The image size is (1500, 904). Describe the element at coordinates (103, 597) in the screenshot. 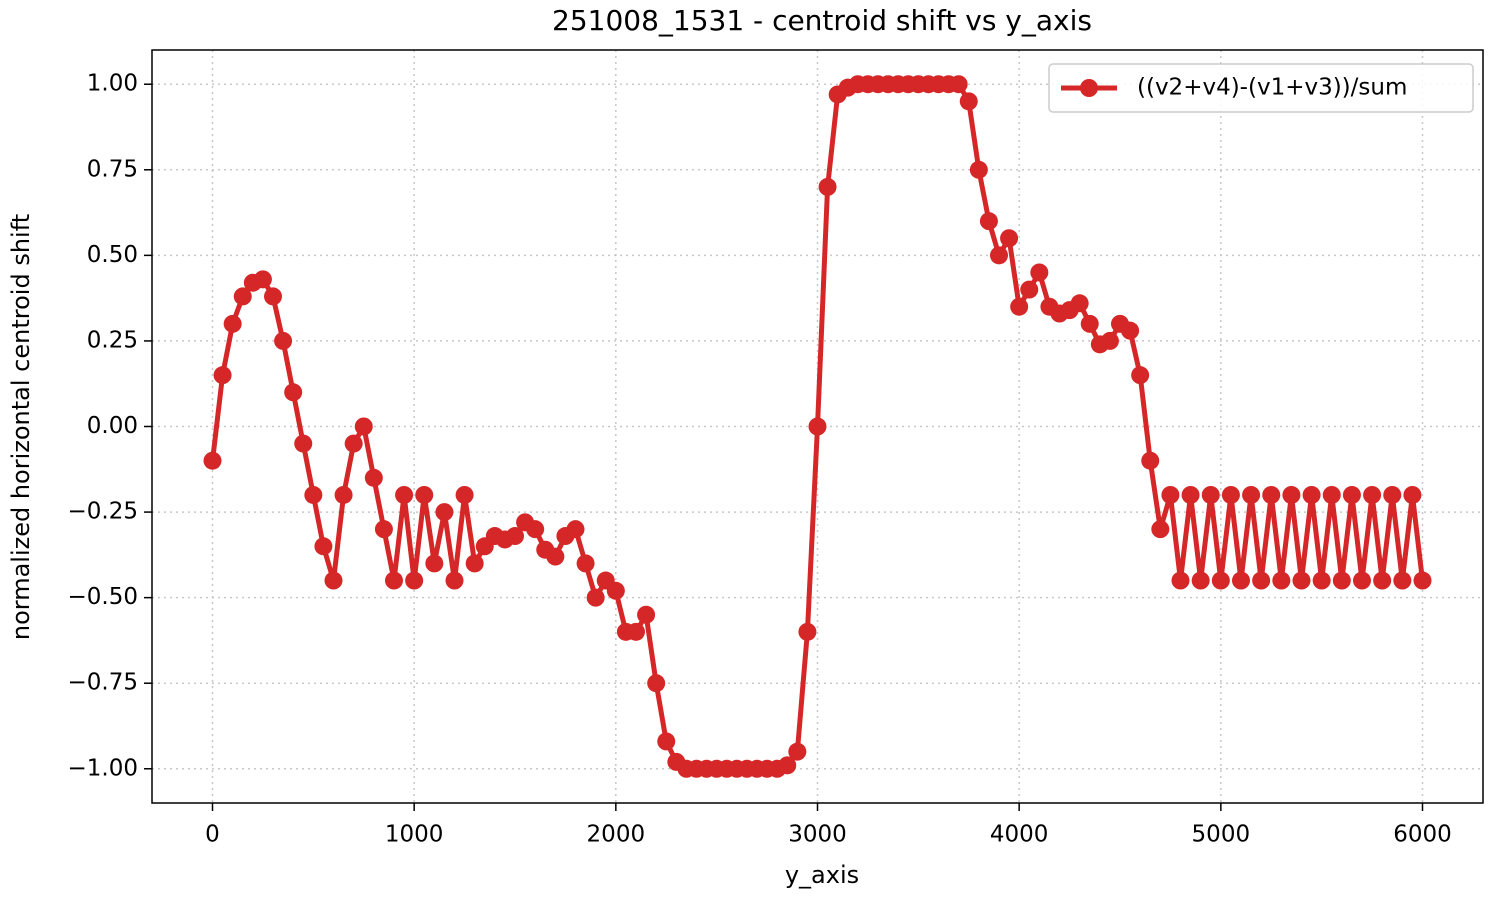

I see `y-tick-label: −0.50` at that location.